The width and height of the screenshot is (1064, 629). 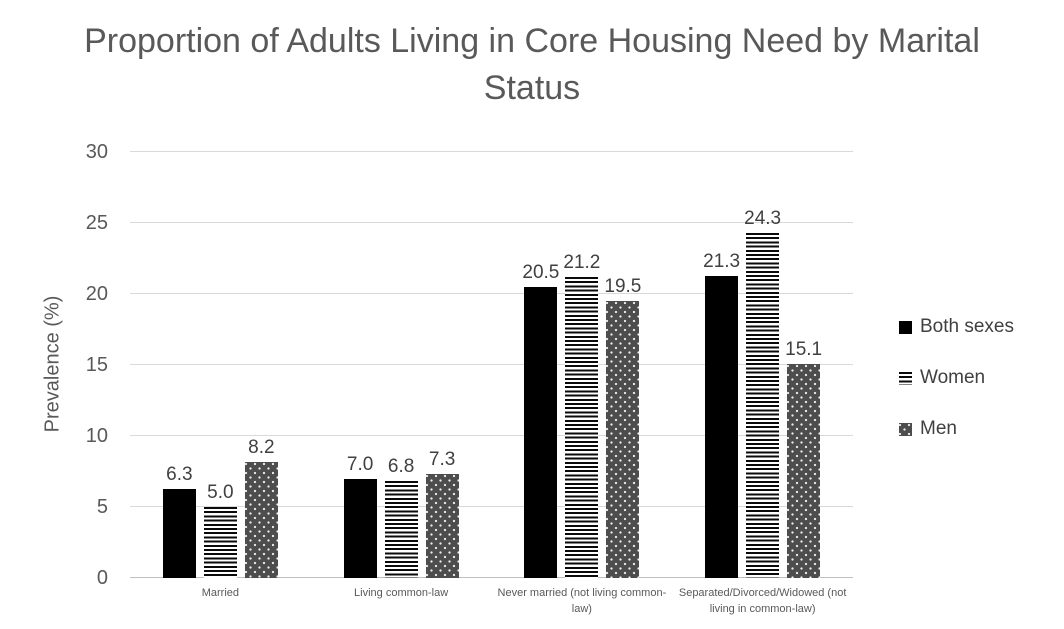 What do you see at coordinates (96, 294) in the screenshot?
I see `y-tick-label-20: 20` at bounding box center [96, 294].